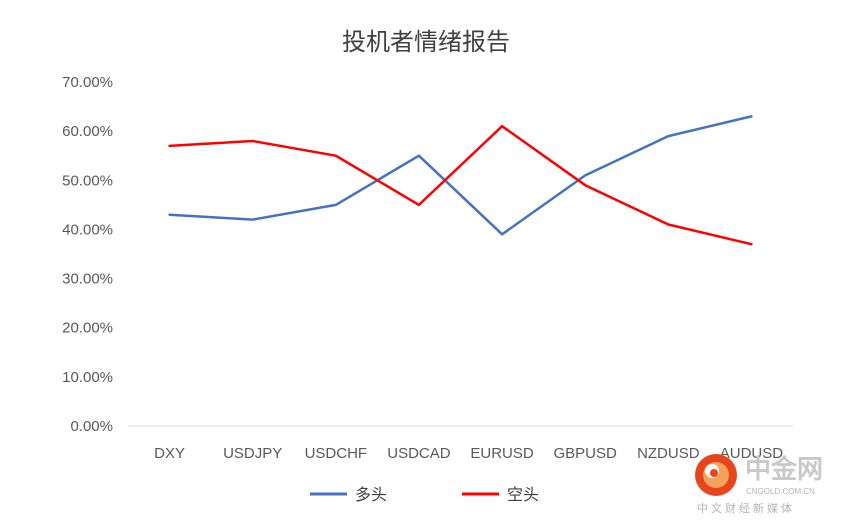  Describe the element at coordinates (780, 491) in the screenshot. I see `watermark-domain: CNGOLD.COM.CN` at that location.